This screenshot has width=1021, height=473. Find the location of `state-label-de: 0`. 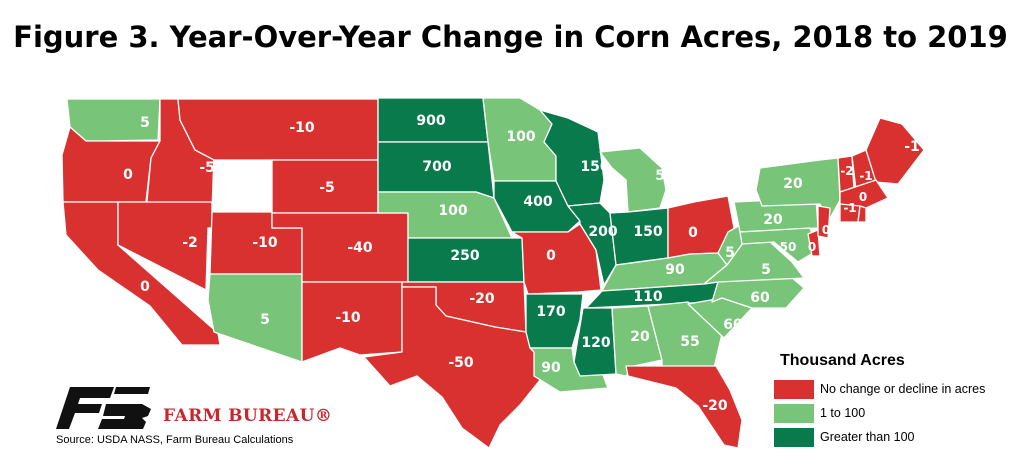

state-label-de: 0 is located at coordinates (812, 247).